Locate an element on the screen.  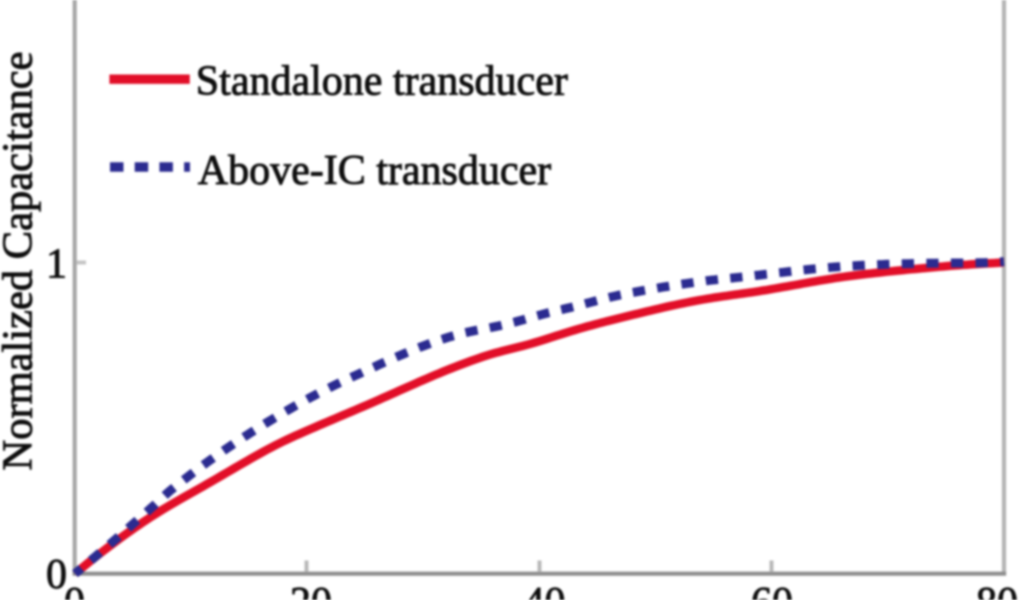
svg-text: Normalized Capacitance is located at coordinates (21, 261).